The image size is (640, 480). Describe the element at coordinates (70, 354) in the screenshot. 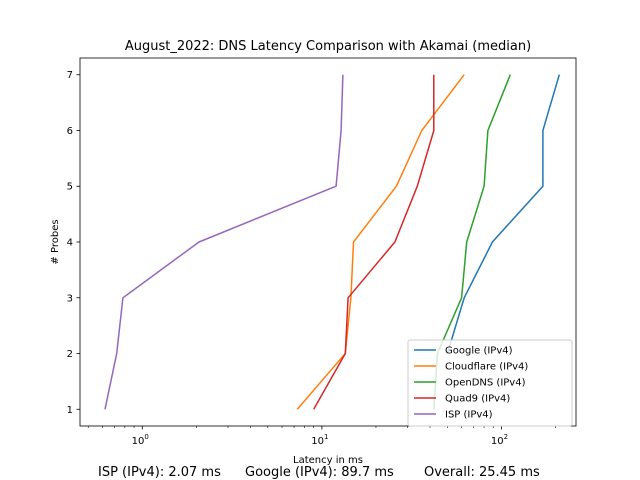

I see `y-tick-label: 2` at that location.